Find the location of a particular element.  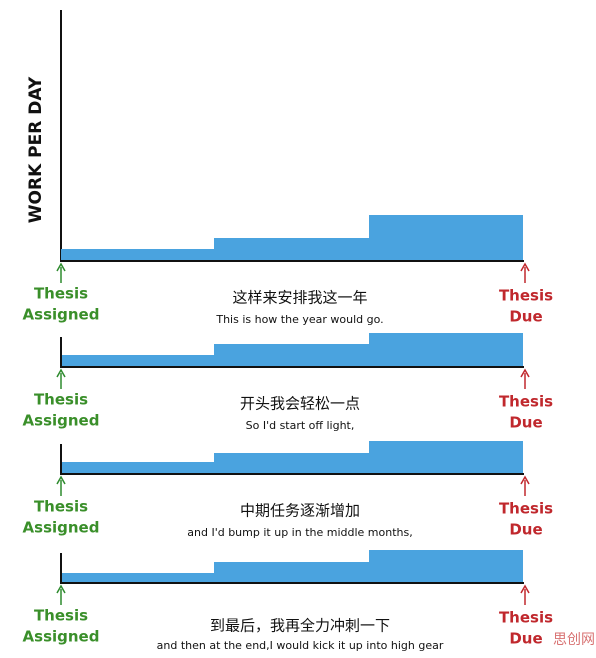

subtitle-zh: 这样来安排我这一年 is located at coordinates (299, 298).